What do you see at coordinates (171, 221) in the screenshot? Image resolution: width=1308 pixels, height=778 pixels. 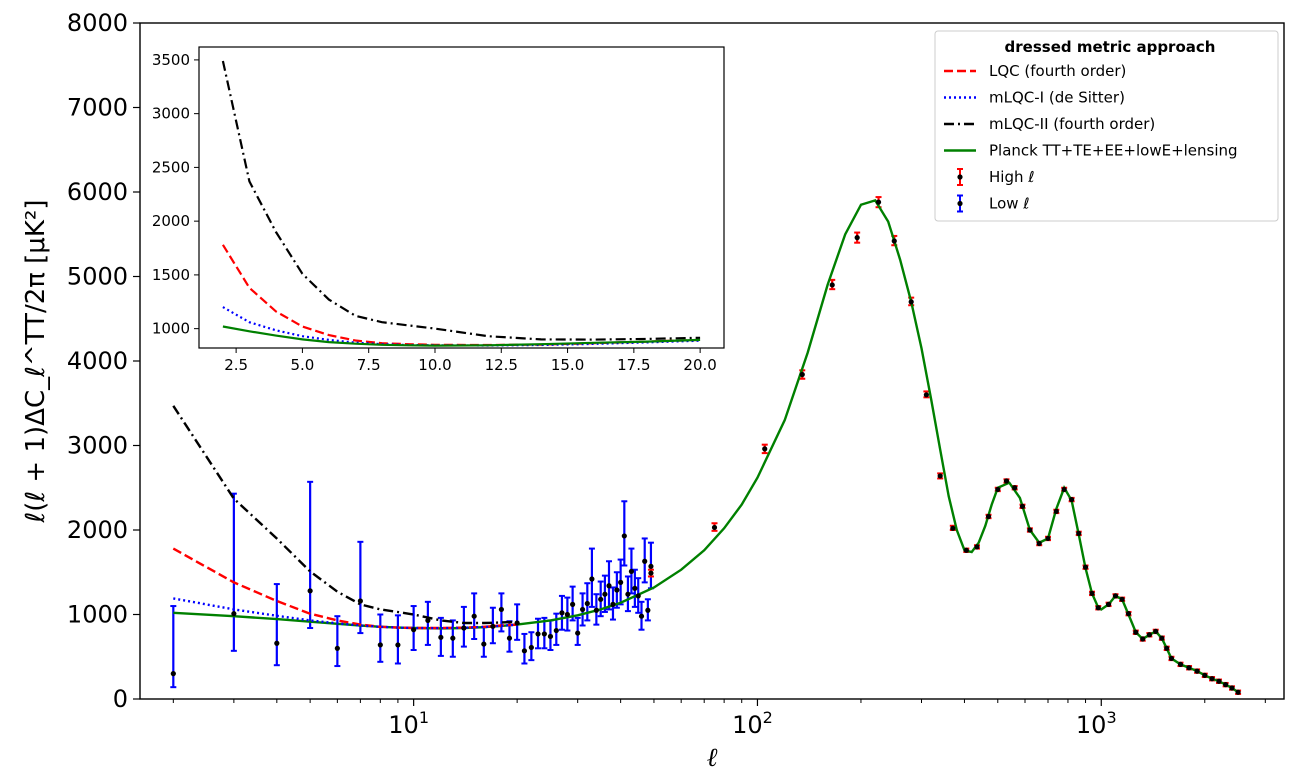 I see `inset-y-tick-label: 2000` at bounding box center [171, 221].